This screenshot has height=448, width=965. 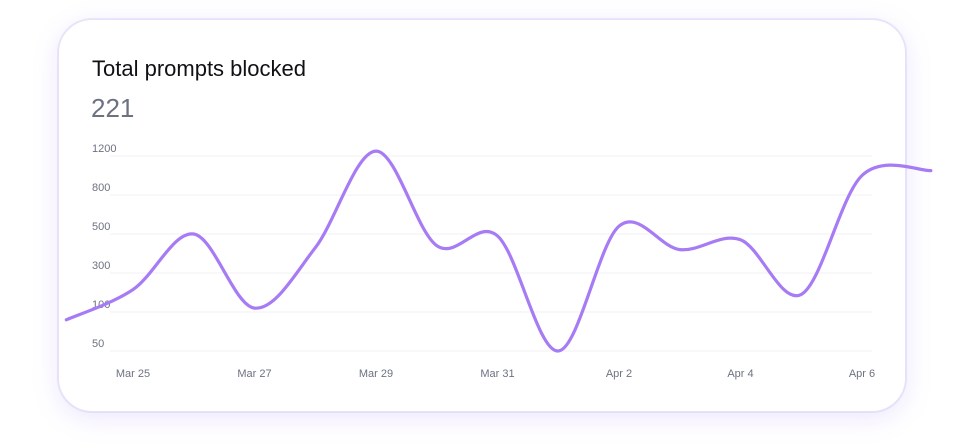 What do you see at coordinates (101, 227) in the screenshot?
I see `y-tick-label: 500` at bounding box center [101, 227].